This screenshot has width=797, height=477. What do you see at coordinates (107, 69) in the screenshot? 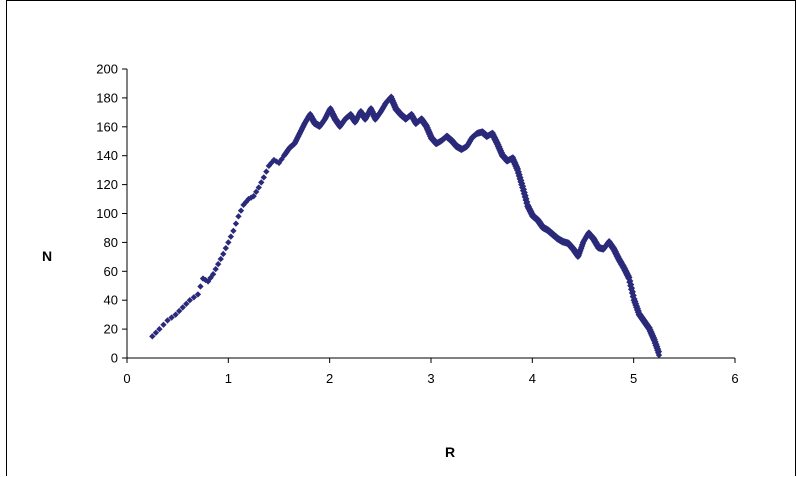
I see `y-tick-label: 200` at bounding box center [107, 69].